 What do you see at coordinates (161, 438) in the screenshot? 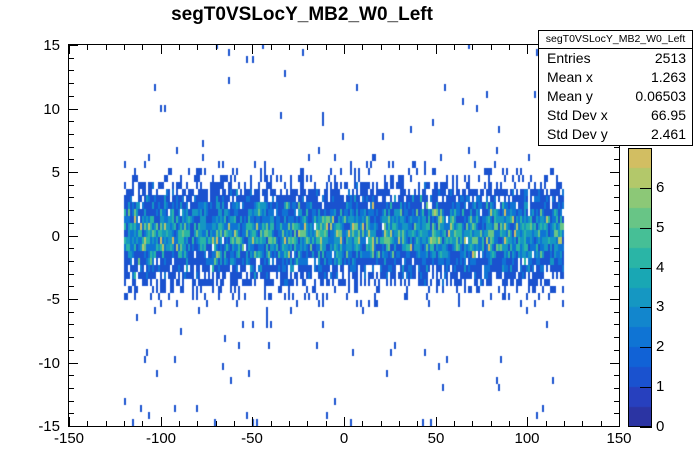
I see `x-axis-label: -100` at bounding box center [161, 438].